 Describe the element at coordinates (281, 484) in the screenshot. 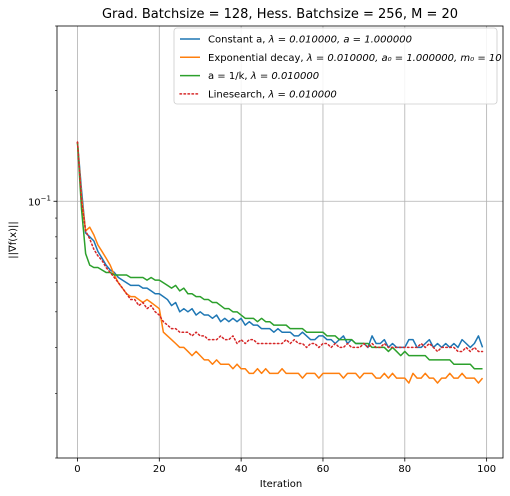

I see `x-axis-label: Iteration` at that location.